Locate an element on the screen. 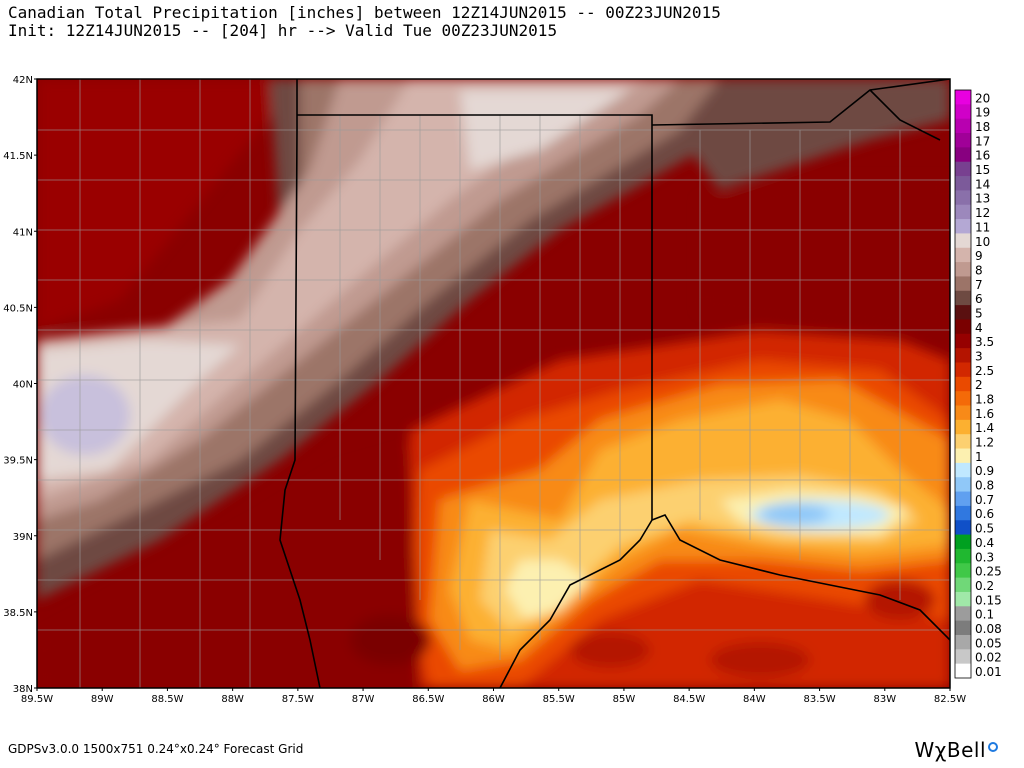  lon-tick-label: 83.5W is located at coordinates (819, 699).